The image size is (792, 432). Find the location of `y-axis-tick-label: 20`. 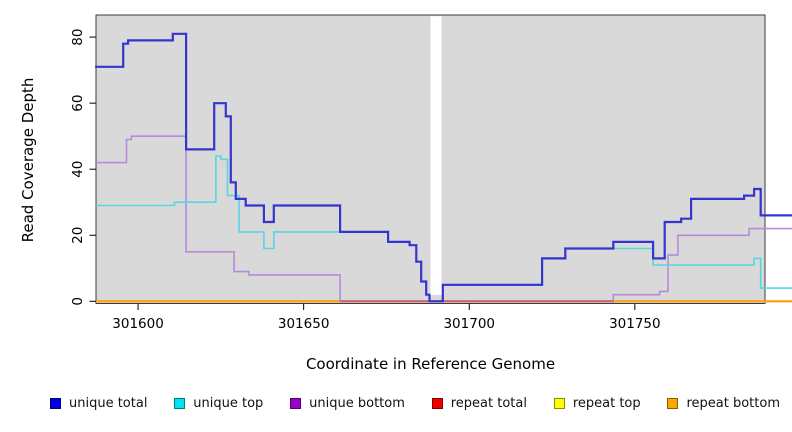

y-axis-tick-label: 20 is located at coordinates (78, 235).